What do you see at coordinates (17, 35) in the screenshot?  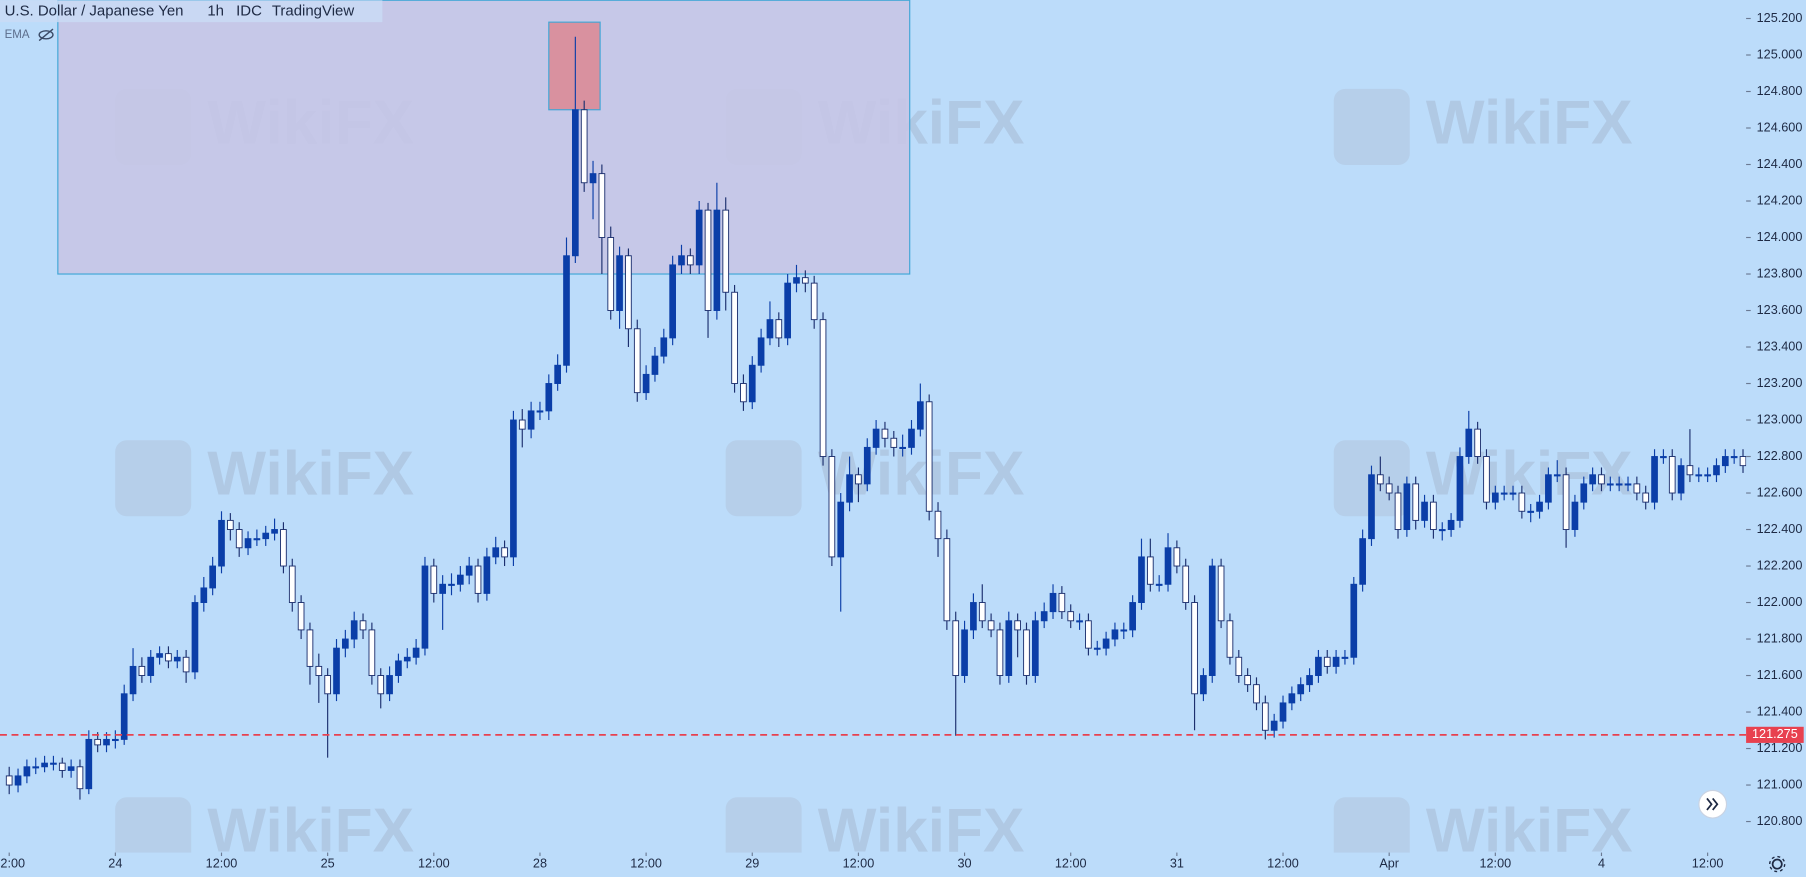 I see `indicator-label: EMA` at bounding box center [17, 35].